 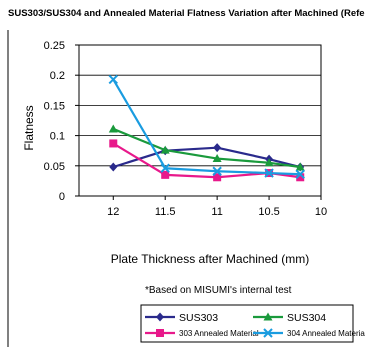 What do you see at coordinates (113, 212) in the screenshot?
I see `x-tick-label: 12` at bounding box center [113, 212].